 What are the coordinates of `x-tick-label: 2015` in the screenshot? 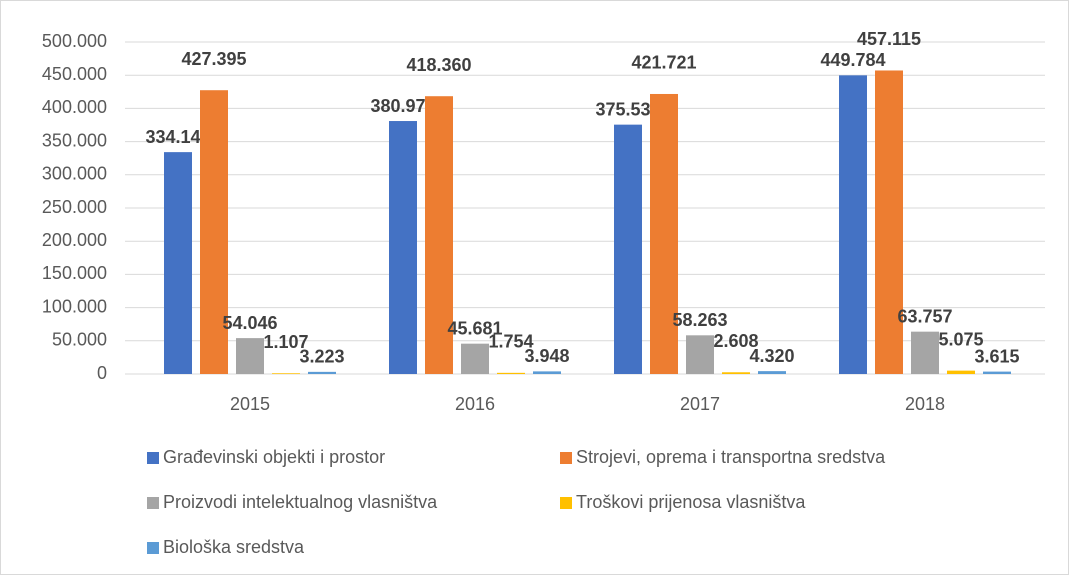 It's located at (250, 404).